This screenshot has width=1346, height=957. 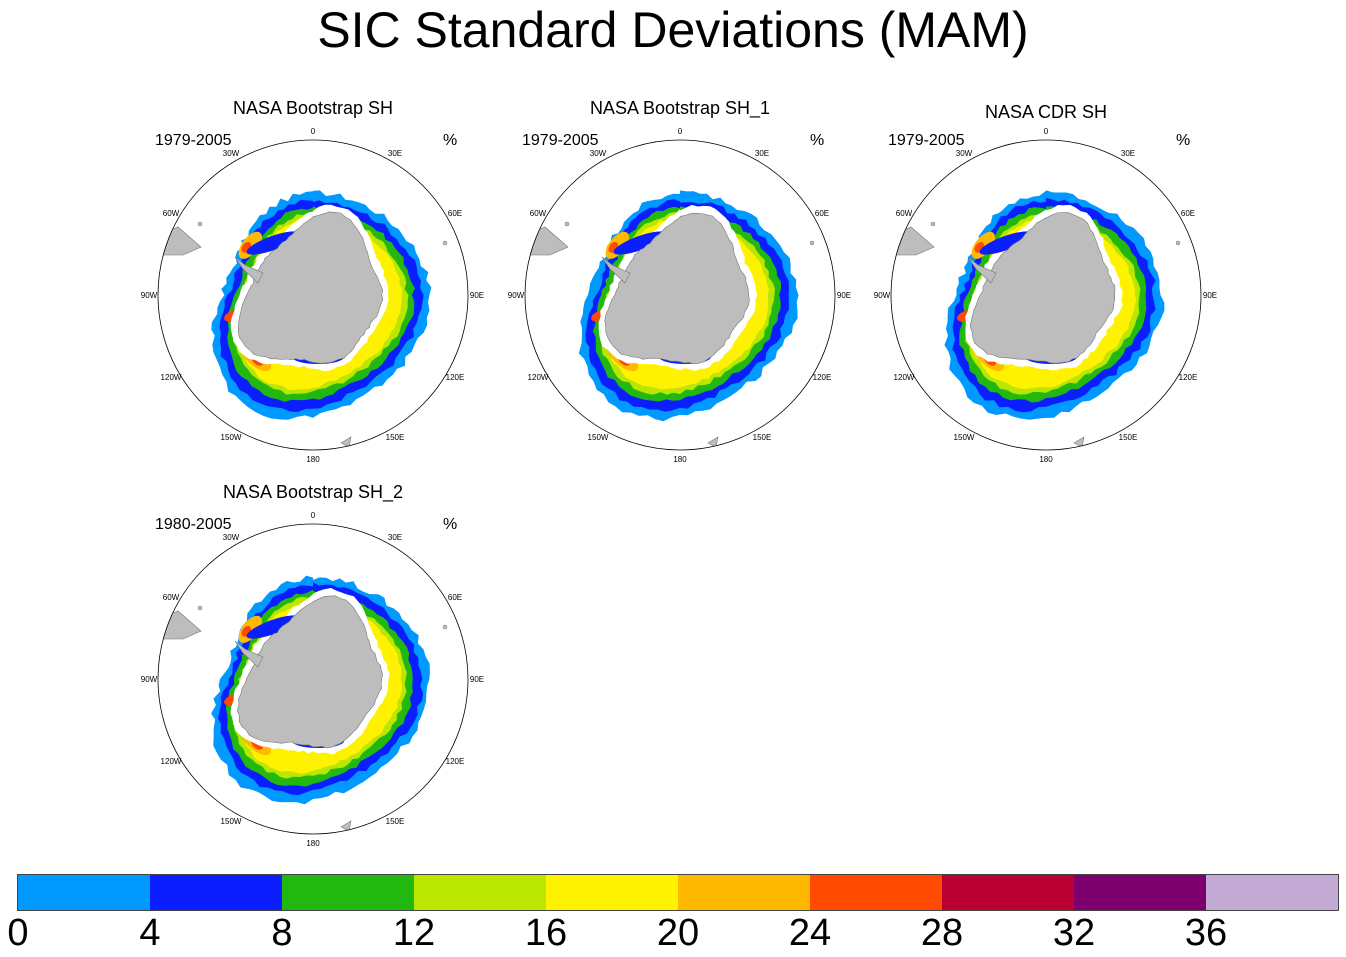 What do you see at coordinates (313, 492) in the screenshot?
I see `panel-title: NASA Bootstrap SH_2` at bounding box center [313, 492].